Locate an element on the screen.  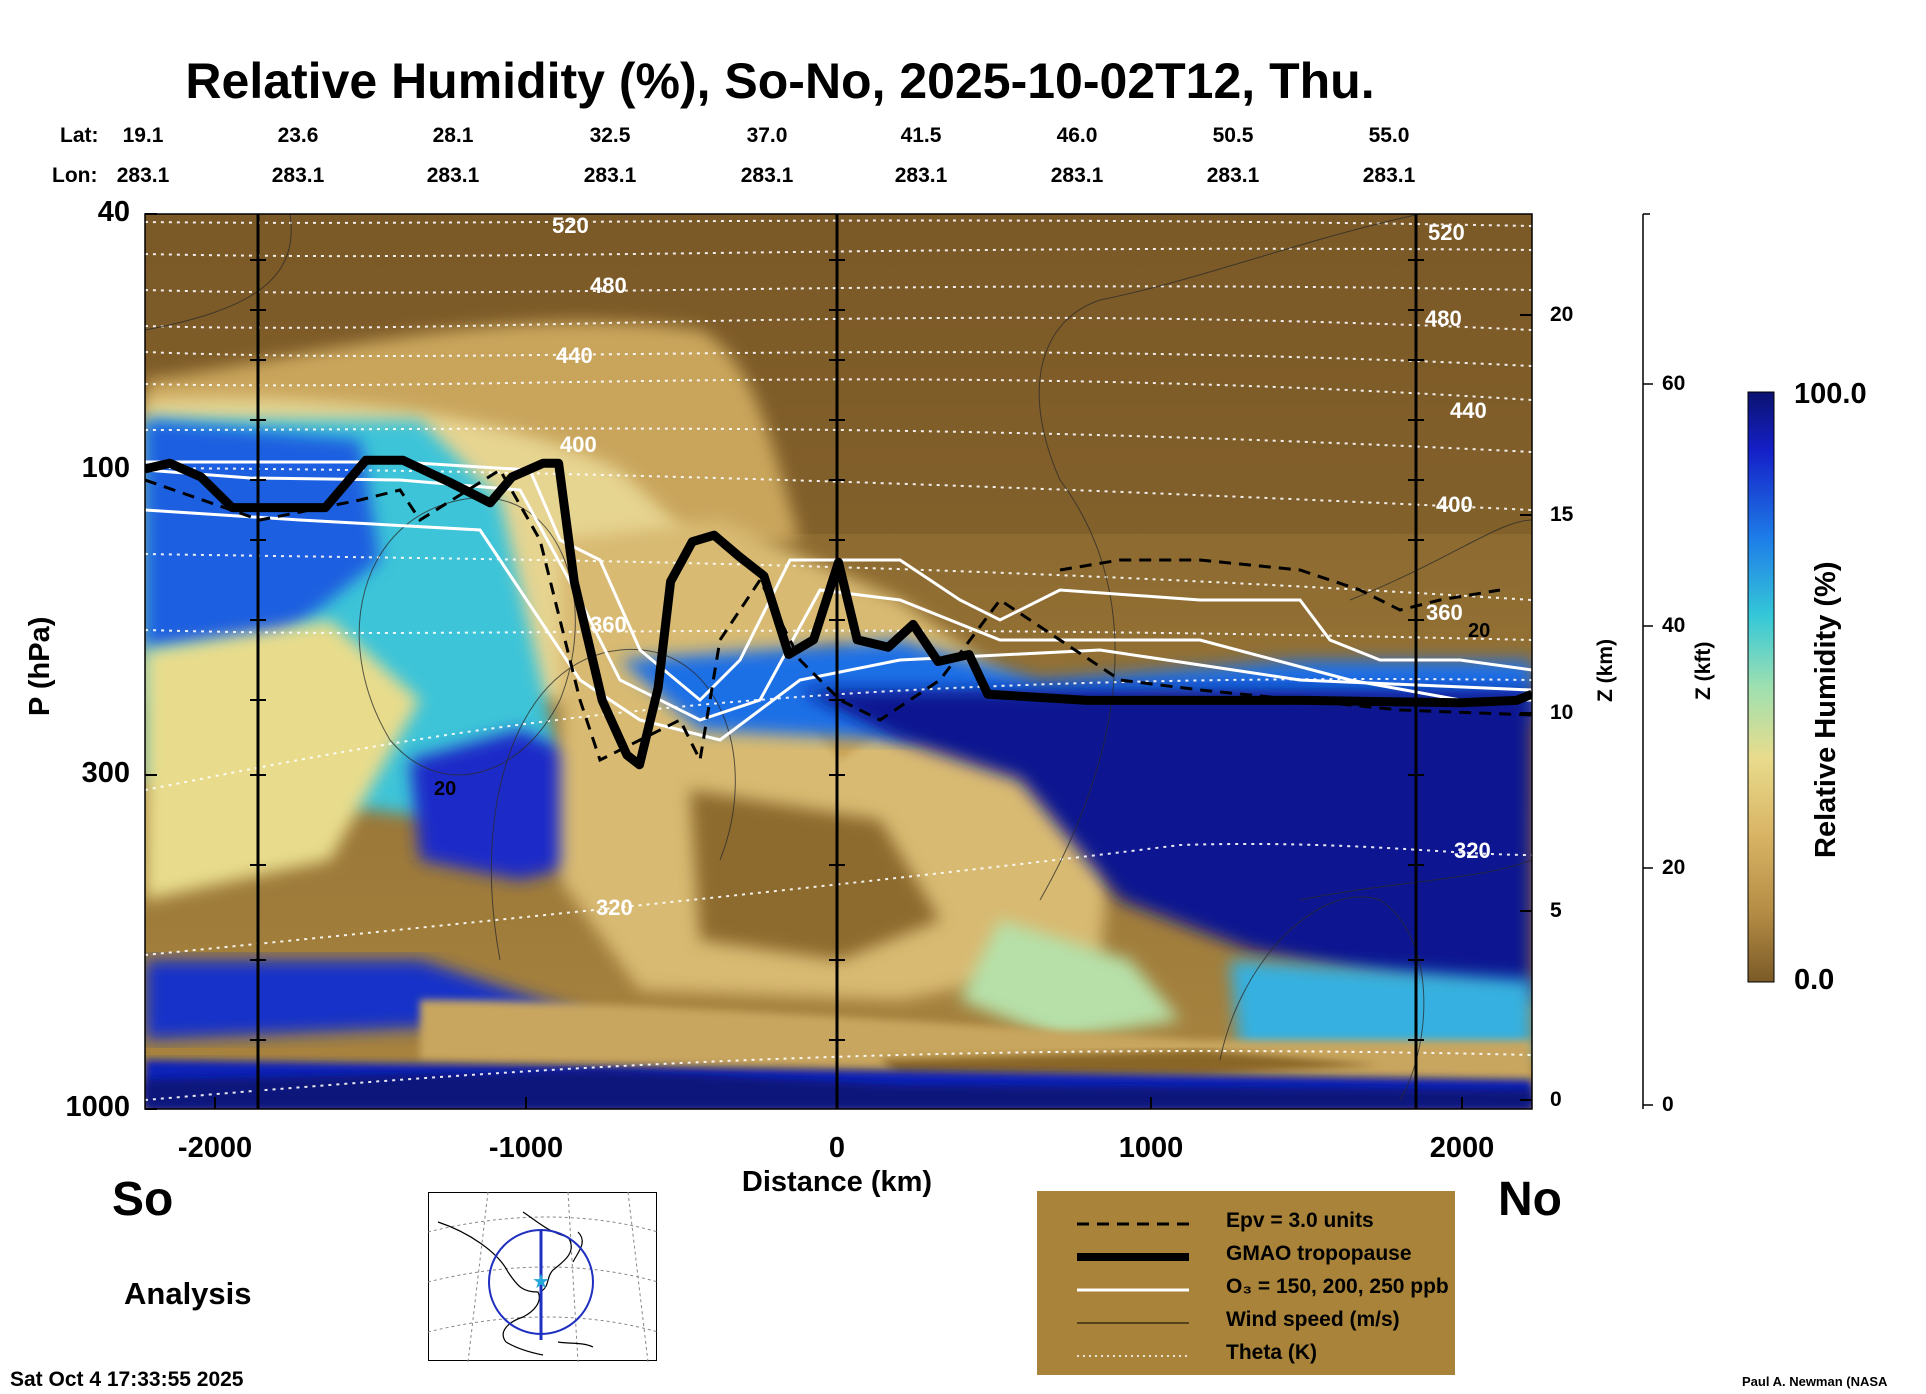
lat-value: 50.5 is located at coordinates (1233, 135).